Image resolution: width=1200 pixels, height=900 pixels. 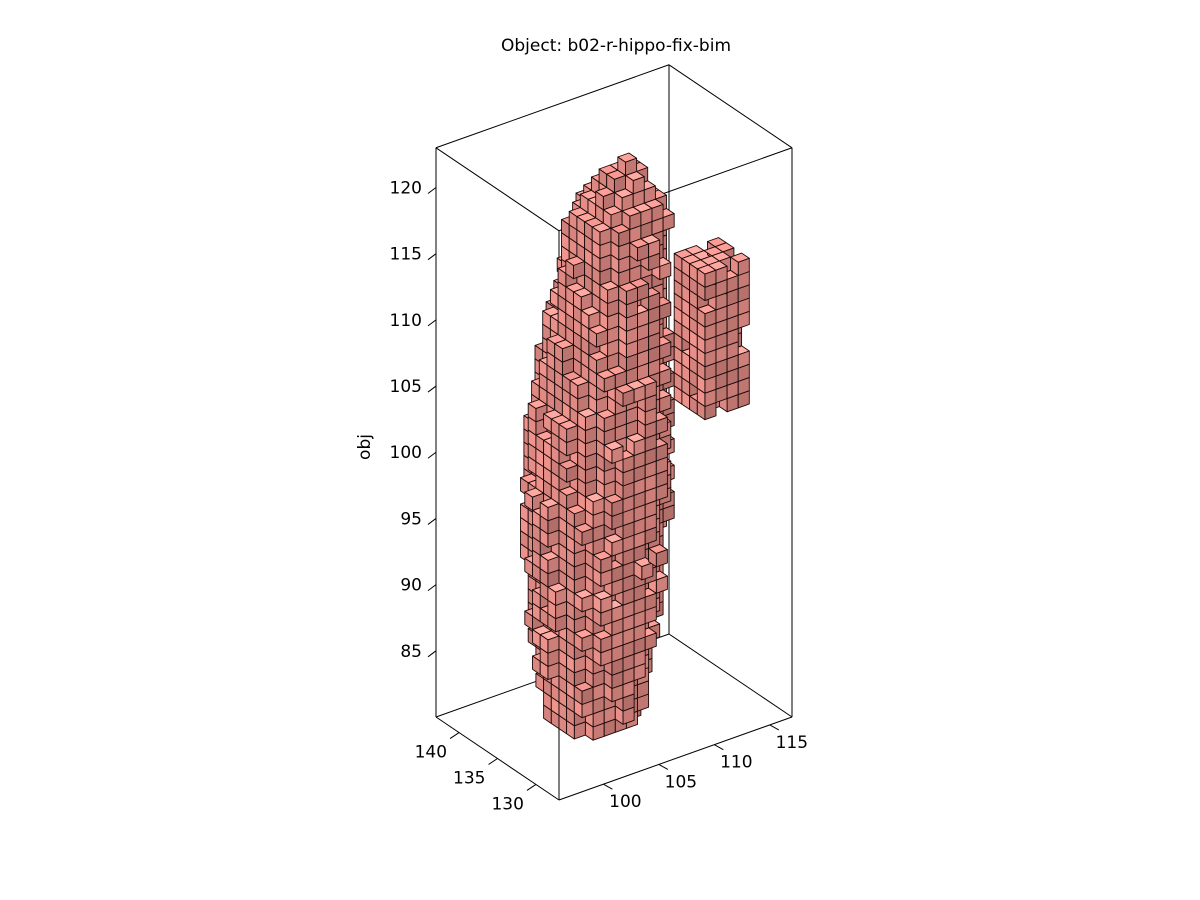 What do you see at coordinates (411, 586) in the screenshot?
I see `z-tick-label: 90` at bounding box center [411, 586].